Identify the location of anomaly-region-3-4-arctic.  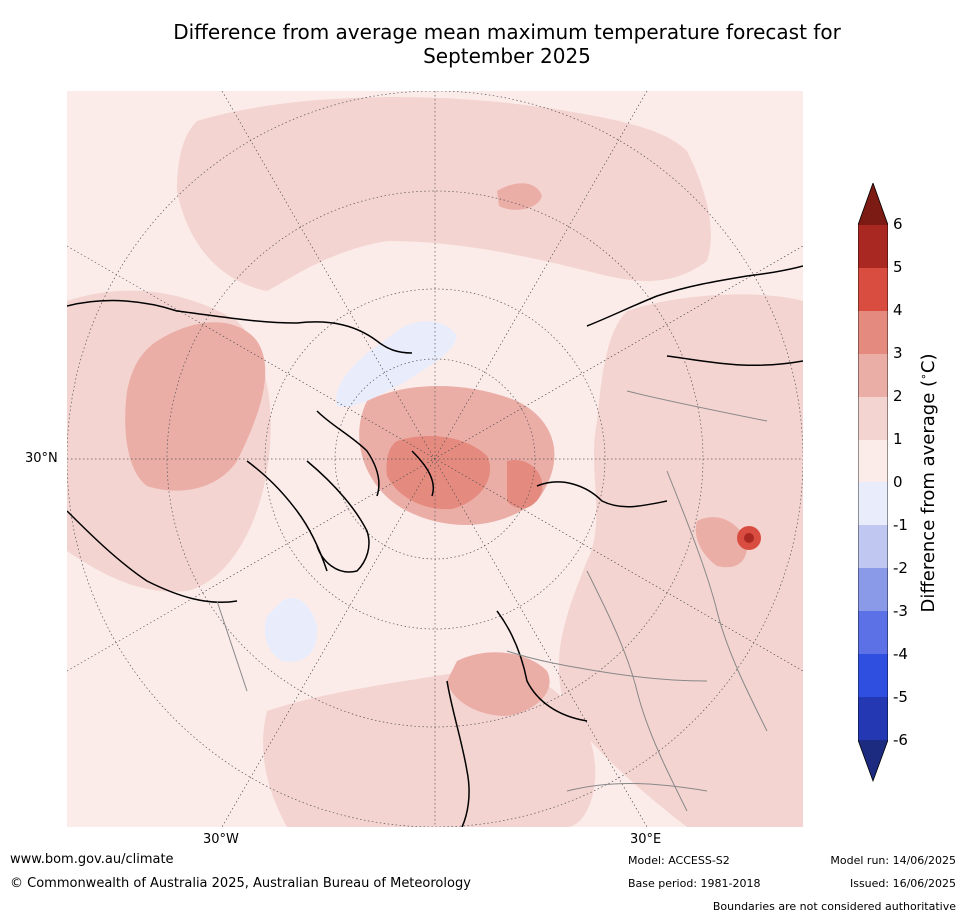
(438, 473).